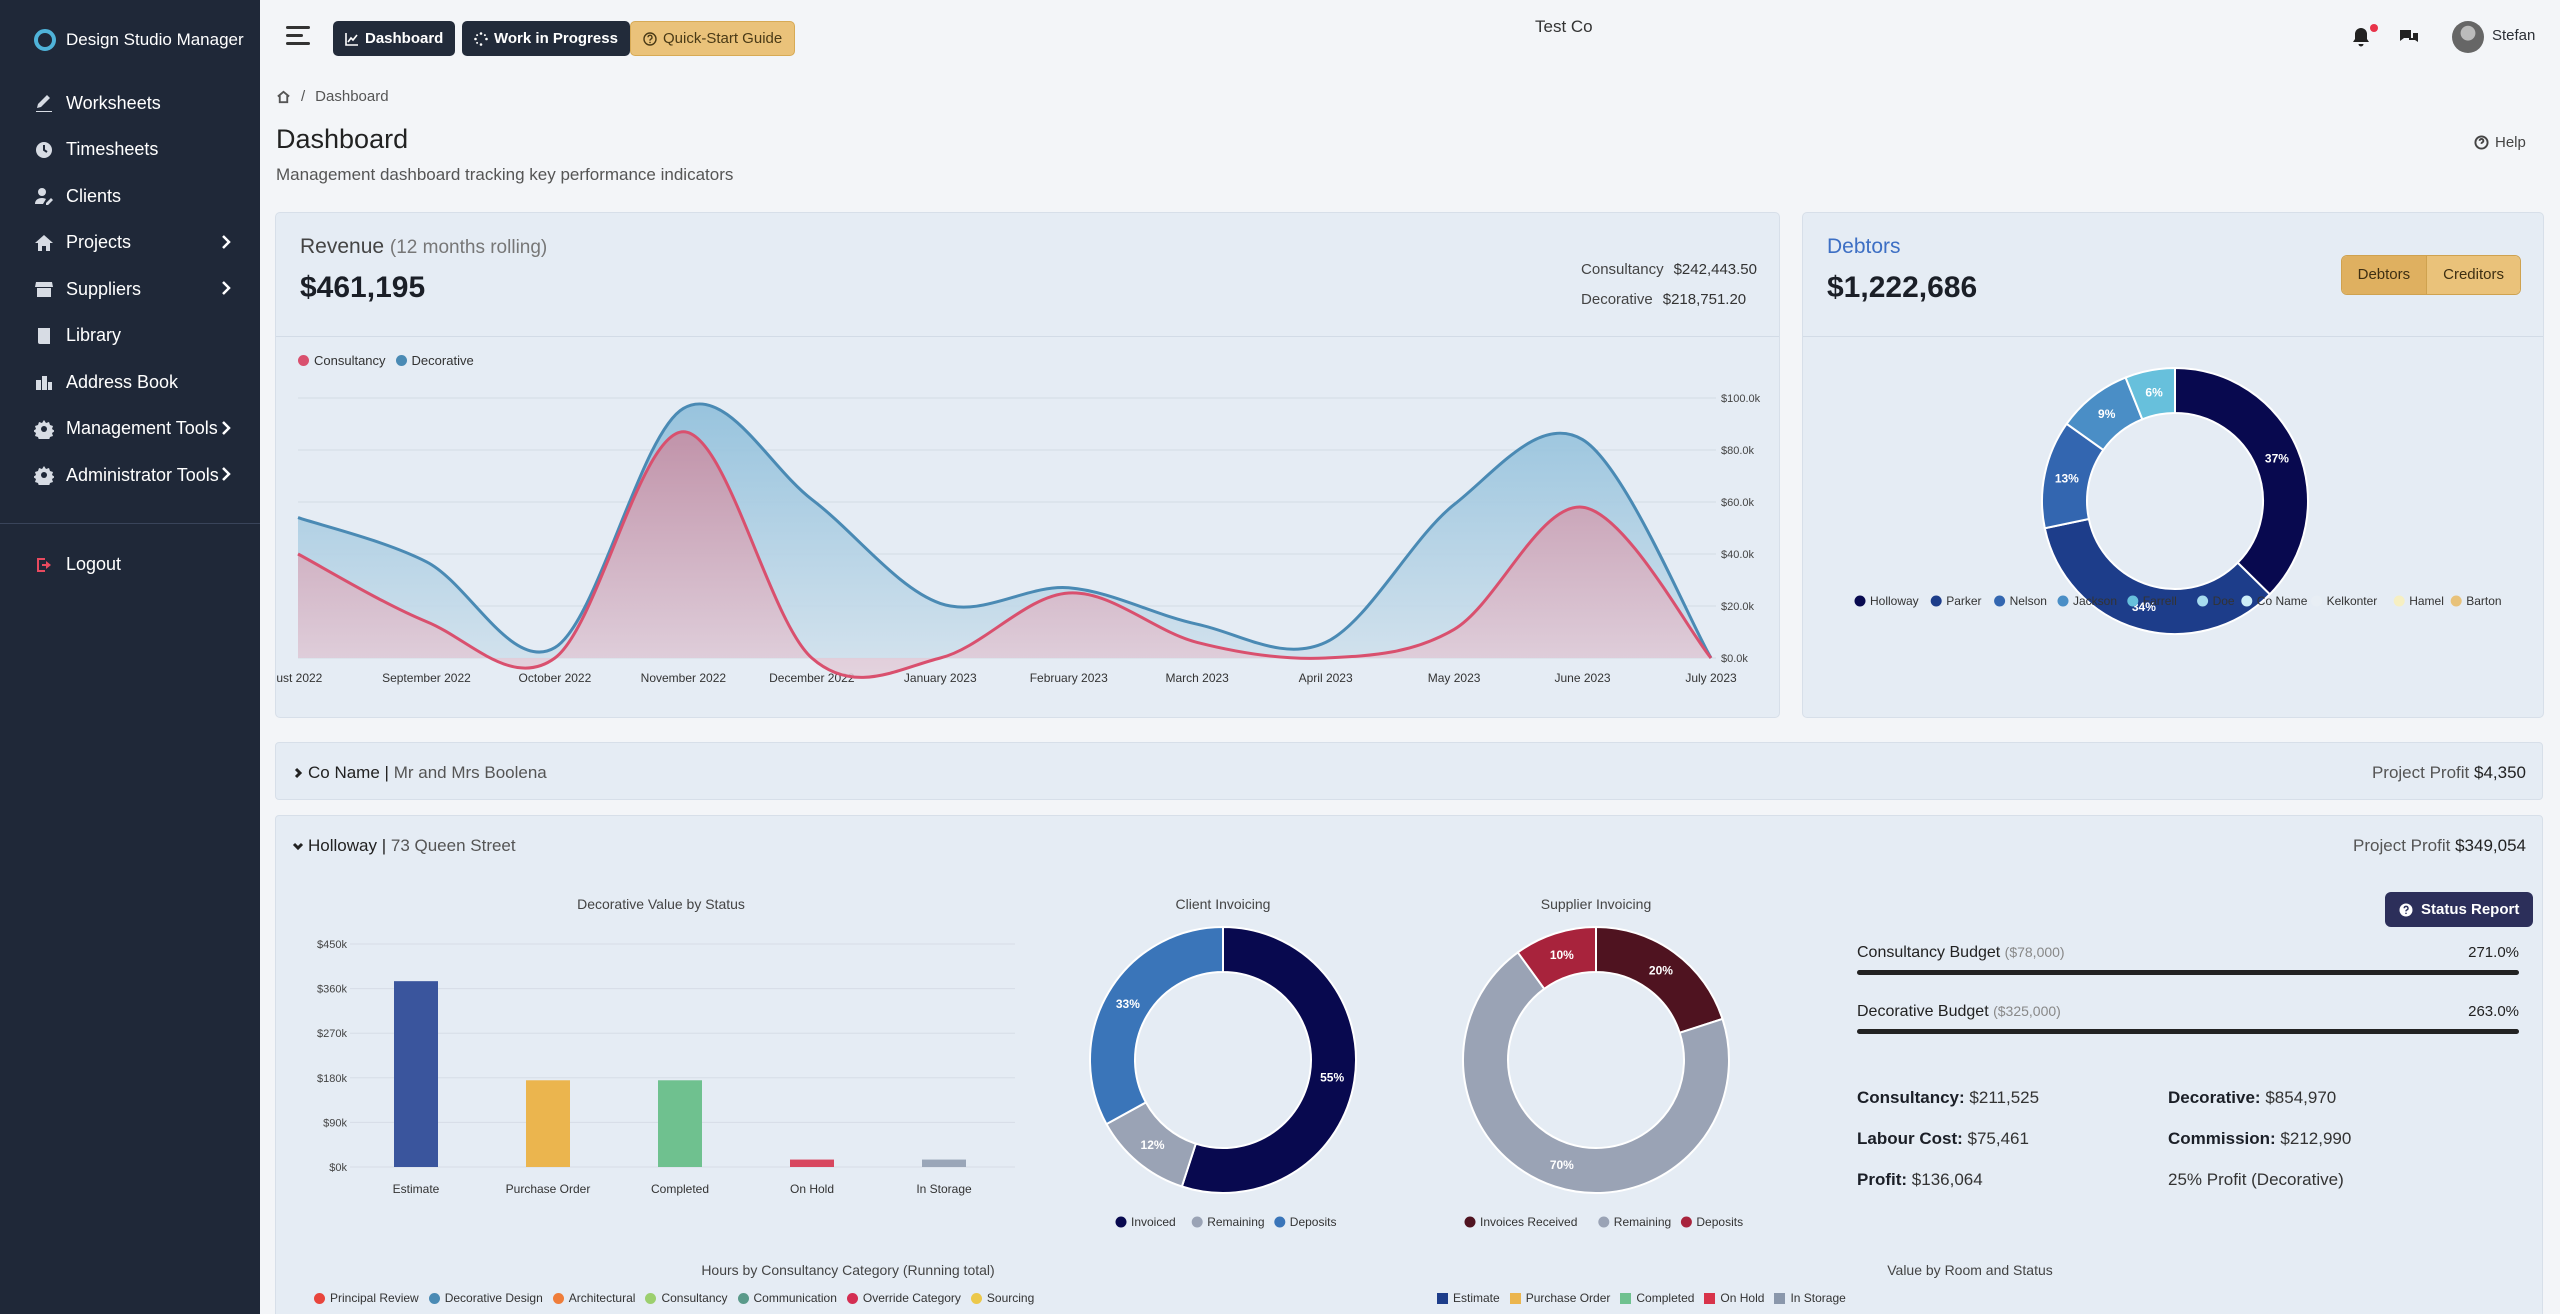  Describe the element at coordinates (130, 40) in the screenshot. I see `brand: Design Studio Manager` at that location.